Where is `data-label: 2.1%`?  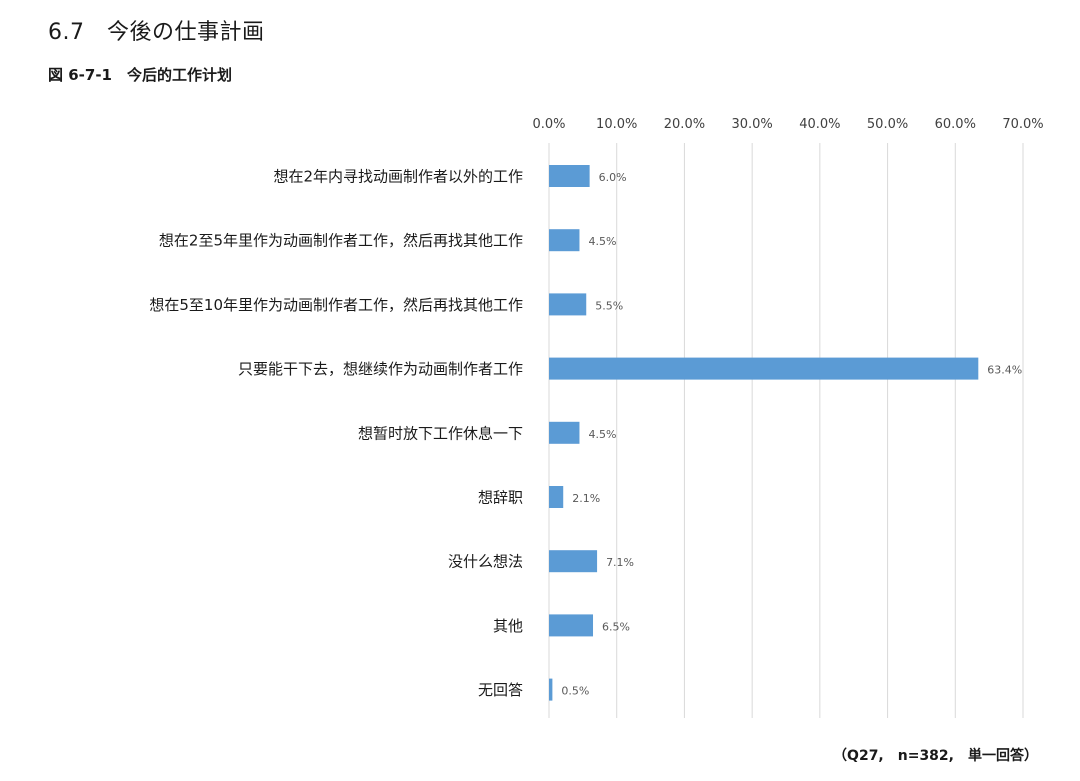 data-label: 2.1% is located at coordinates (586, 498).